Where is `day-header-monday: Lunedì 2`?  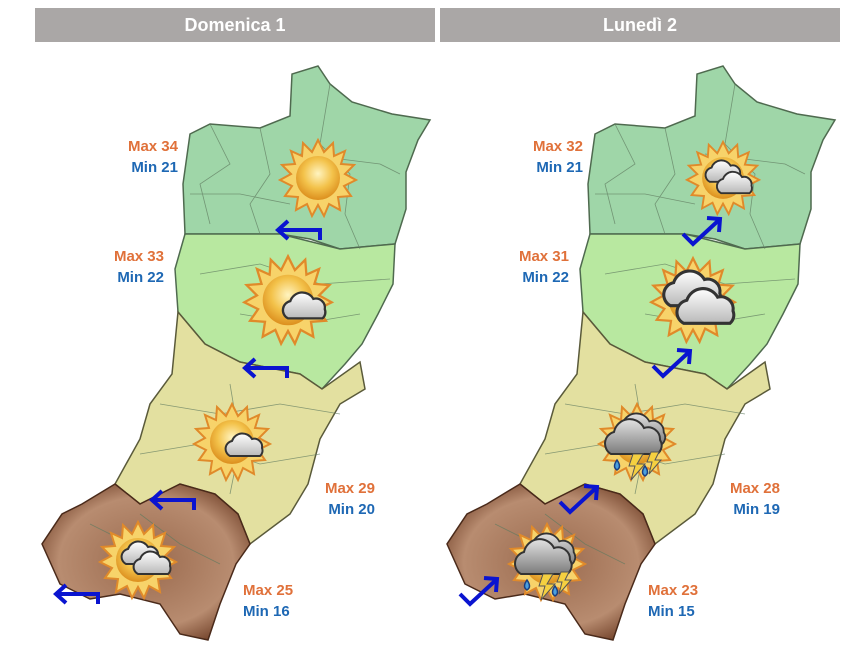 day-header-monday: Lunedì 2 is located at coordinates (640, 25).